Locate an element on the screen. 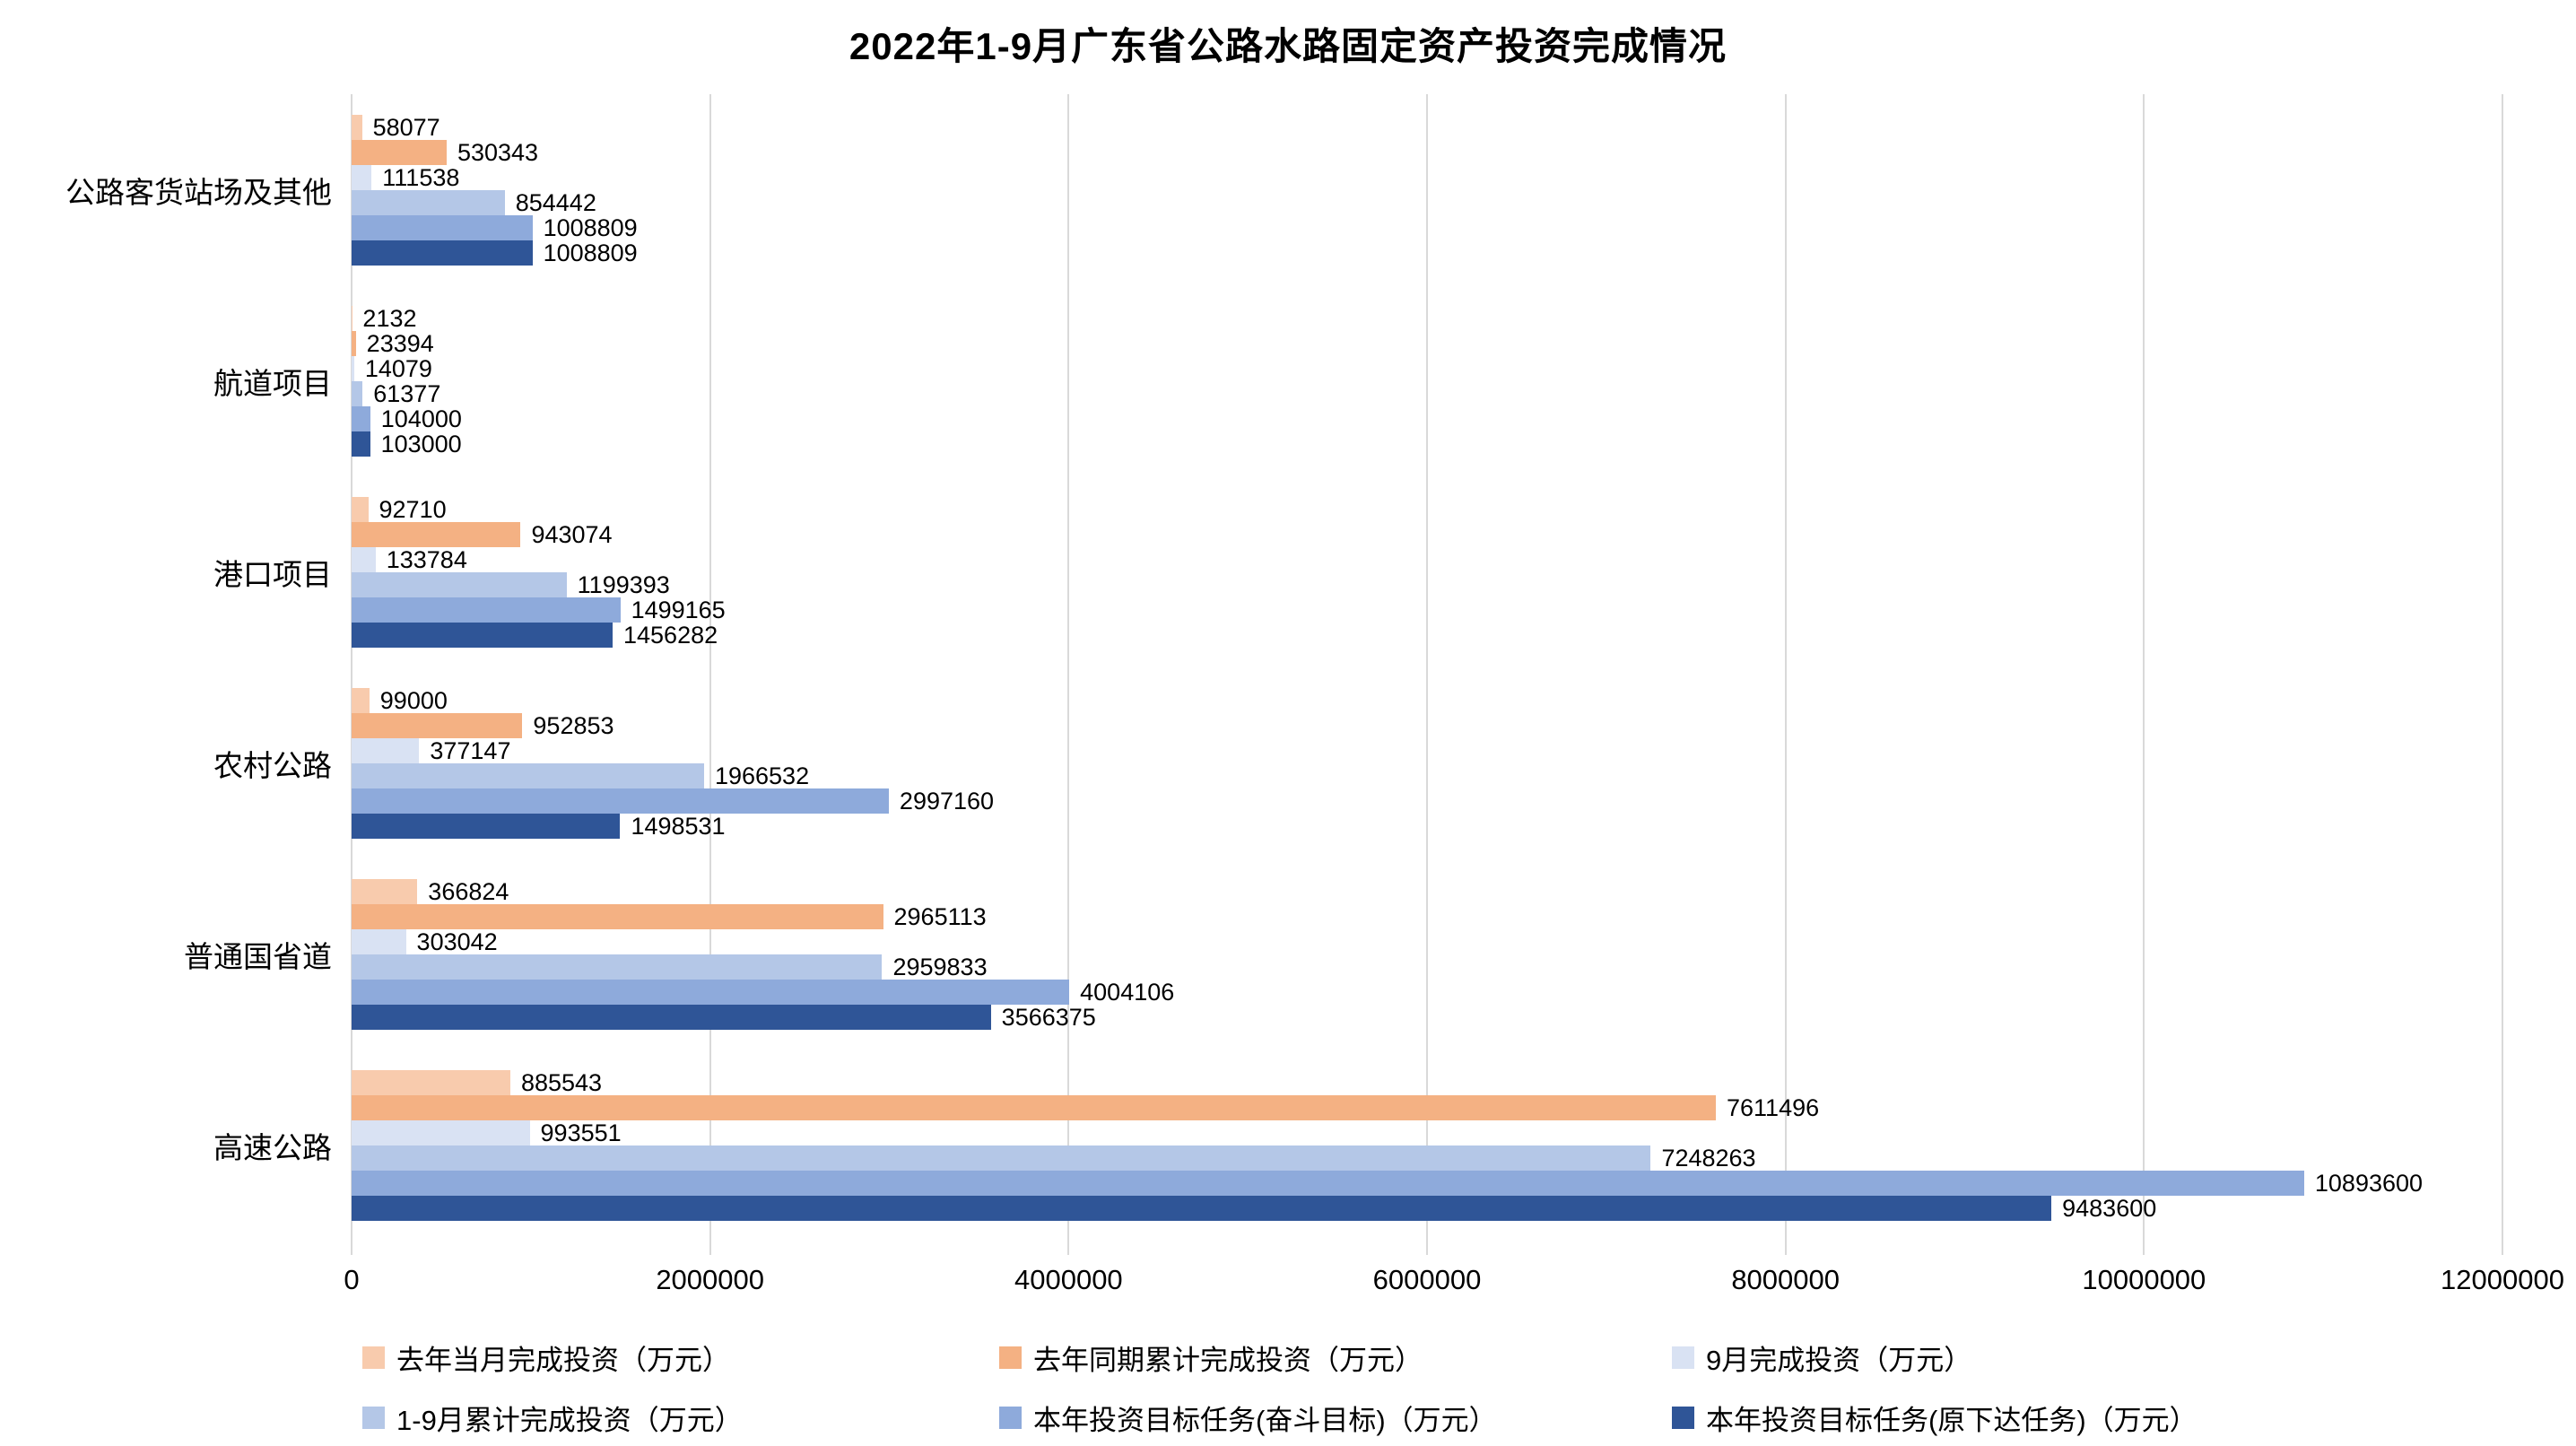 The width and height of the screenshot is (2576, 1446). bar-value-label: 99000 is located at coordinates (413, 700).